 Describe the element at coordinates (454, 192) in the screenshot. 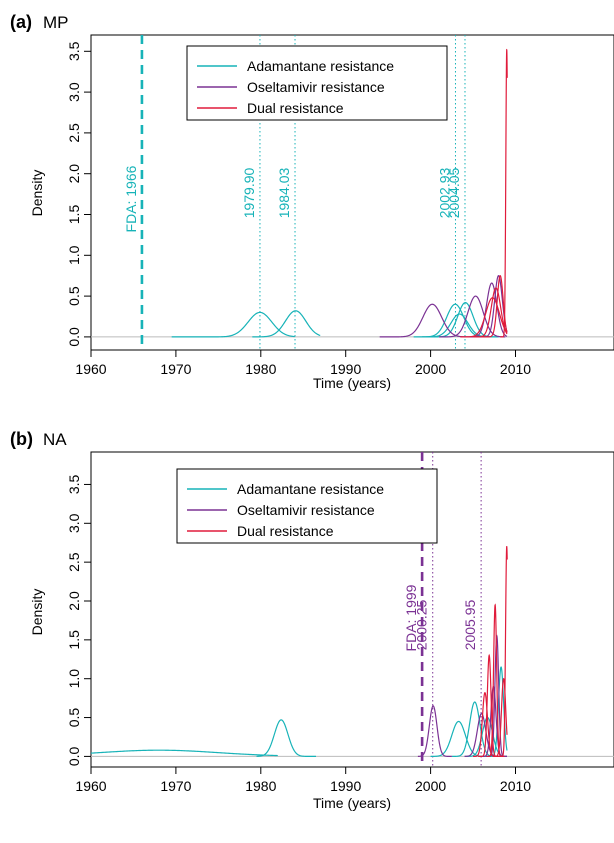

I see `reference-line-label: 2004.05` at that location.